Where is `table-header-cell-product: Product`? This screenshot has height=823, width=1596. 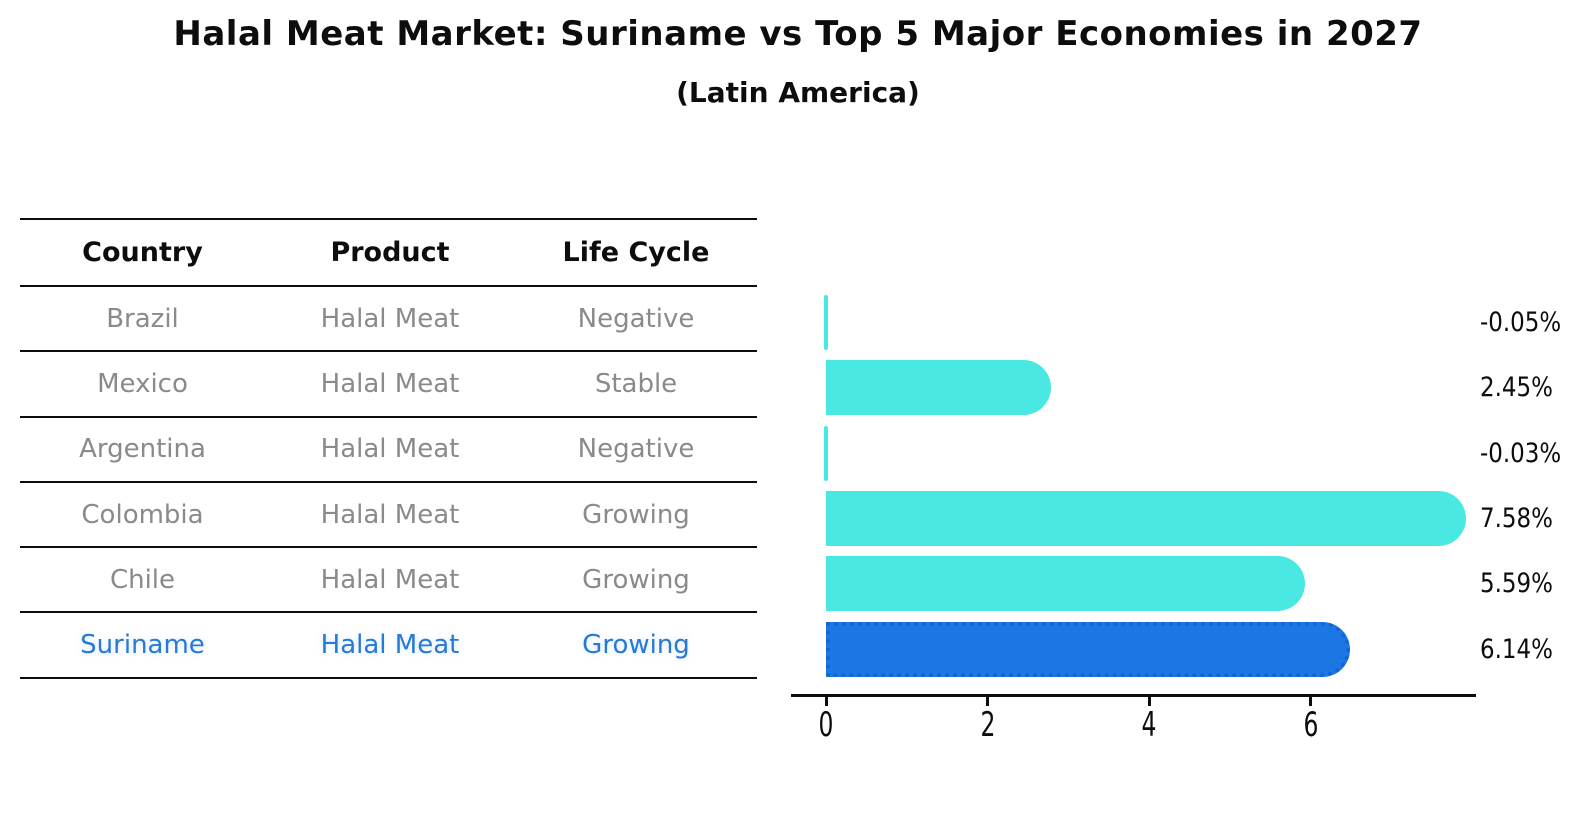
table-header-cell-product: Product is located at coordinates (390, 252).